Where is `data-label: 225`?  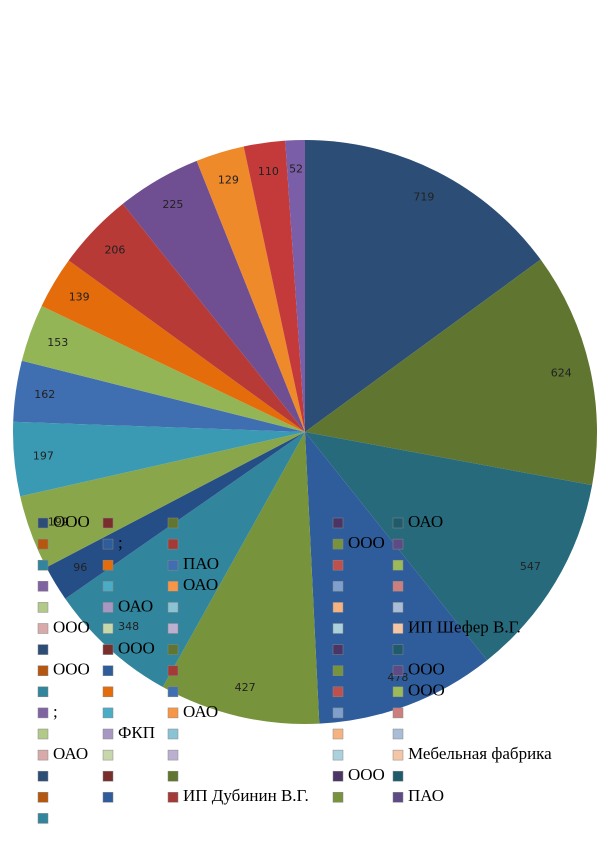 data-label: 225 is located at coordinates (172, 204).